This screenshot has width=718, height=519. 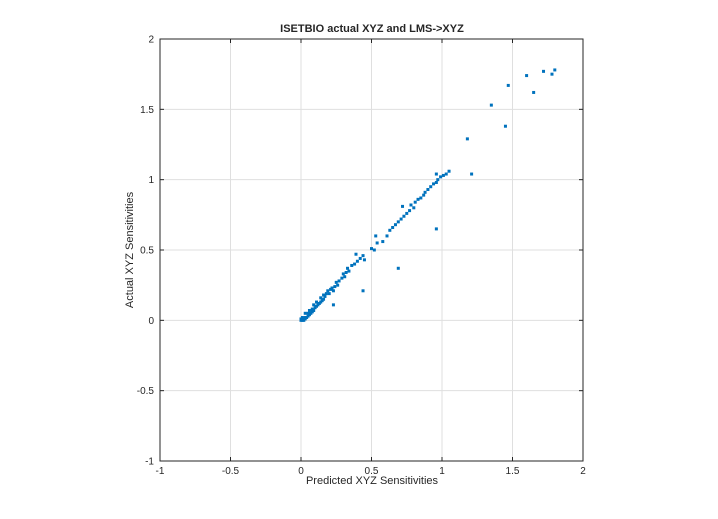 What do you see at coordinates (149, 462) in the screenshot?
I see `y-tick-label: -1` at bounding box center [149, 462].